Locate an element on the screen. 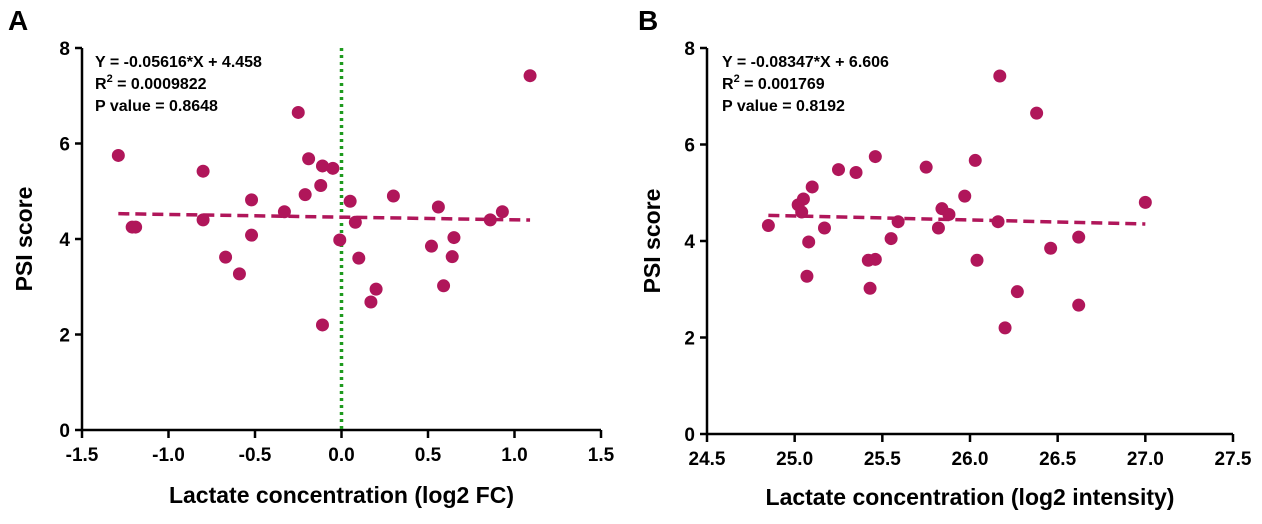 The height and width of the screenshot is (524, 1262). x-tick-label: -0.5 is located at coordinates (255, 455).